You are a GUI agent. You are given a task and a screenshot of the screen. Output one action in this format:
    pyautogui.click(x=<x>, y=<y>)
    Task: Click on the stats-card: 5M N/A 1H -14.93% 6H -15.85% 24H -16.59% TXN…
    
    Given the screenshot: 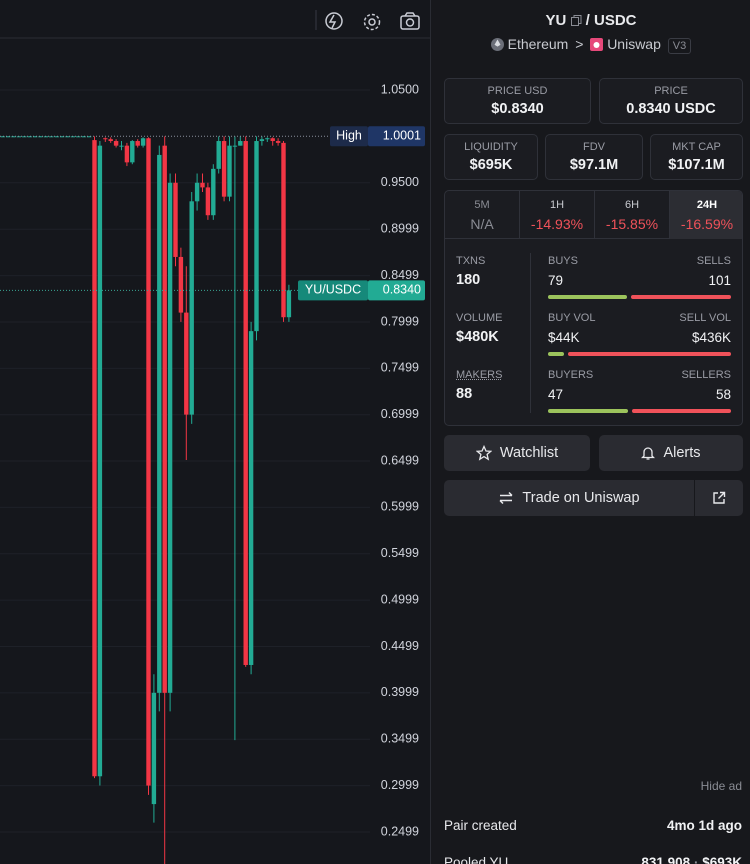 What is the action you would take?
    pyautogui.click(x=593, y=308)
    